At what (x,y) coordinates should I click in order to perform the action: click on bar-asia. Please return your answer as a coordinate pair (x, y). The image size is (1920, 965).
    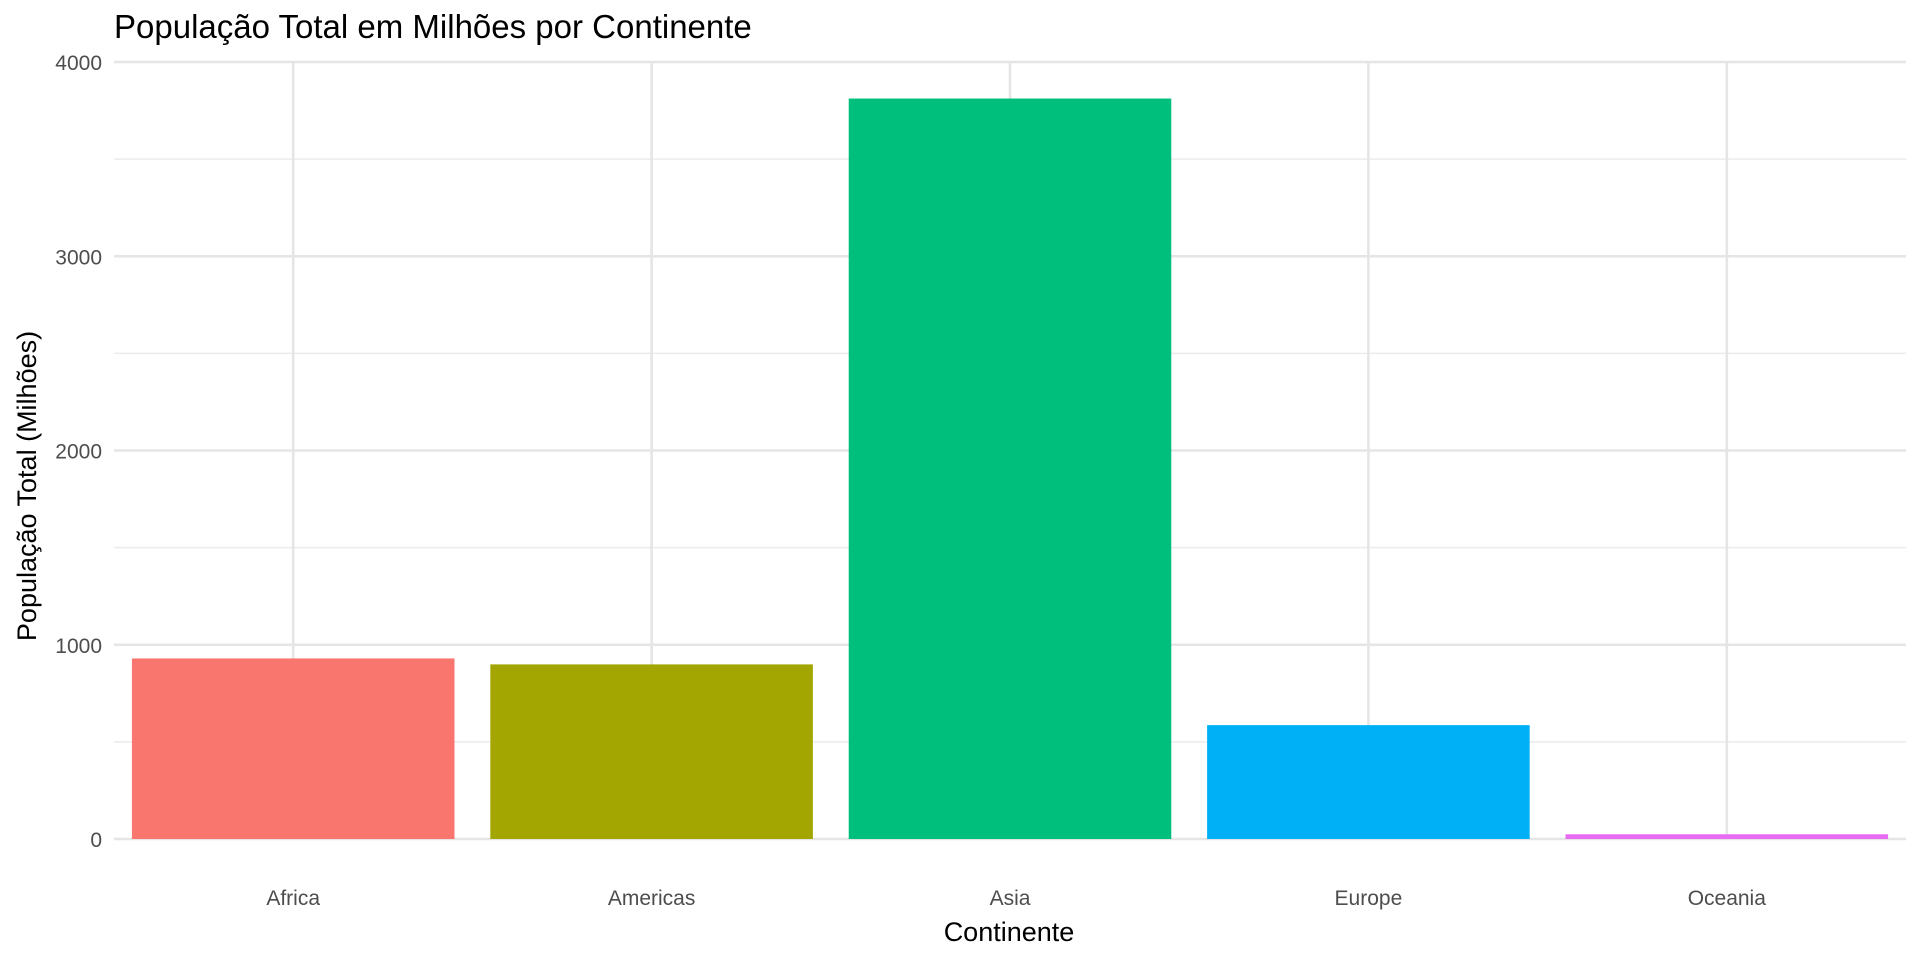
    Looking at the image, I should click on (1010, 468).